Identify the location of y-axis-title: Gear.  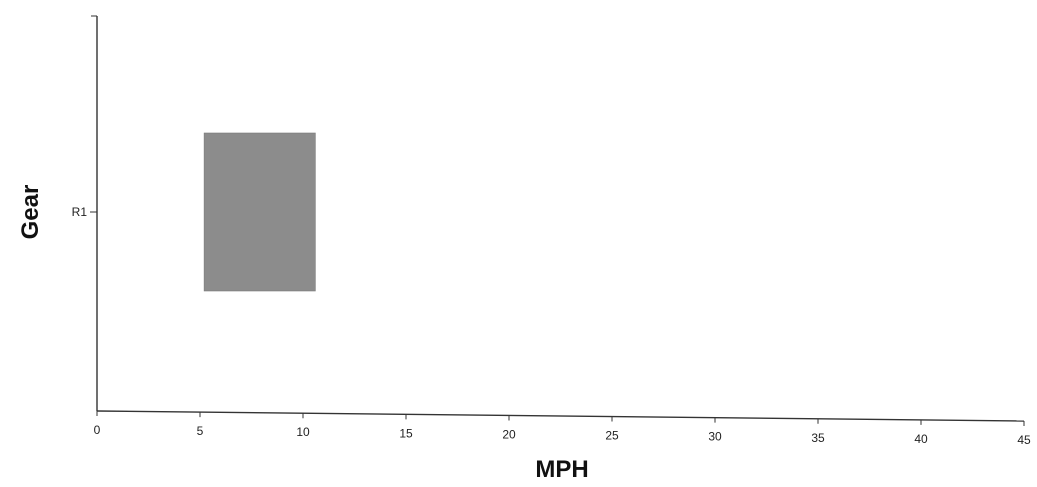
(30, 212).